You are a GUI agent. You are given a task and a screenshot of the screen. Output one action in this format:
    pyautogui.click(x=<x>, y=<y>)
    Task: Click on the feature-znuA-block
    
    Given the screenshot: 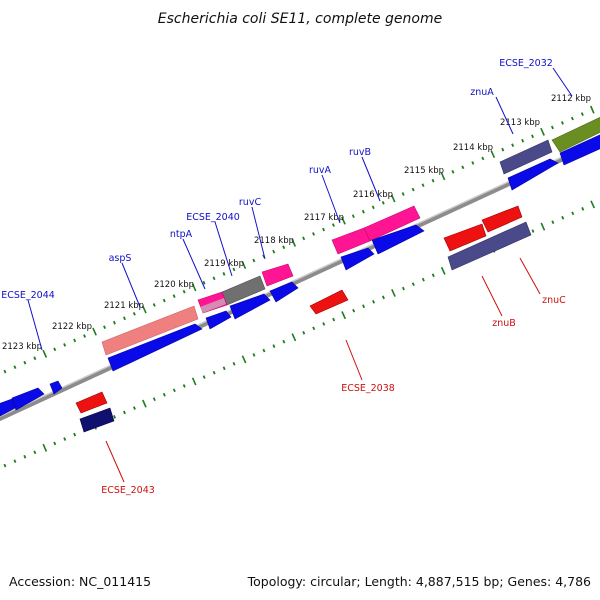 What is the action you would take?
    pyautogui.click(x=526, y=157)
    